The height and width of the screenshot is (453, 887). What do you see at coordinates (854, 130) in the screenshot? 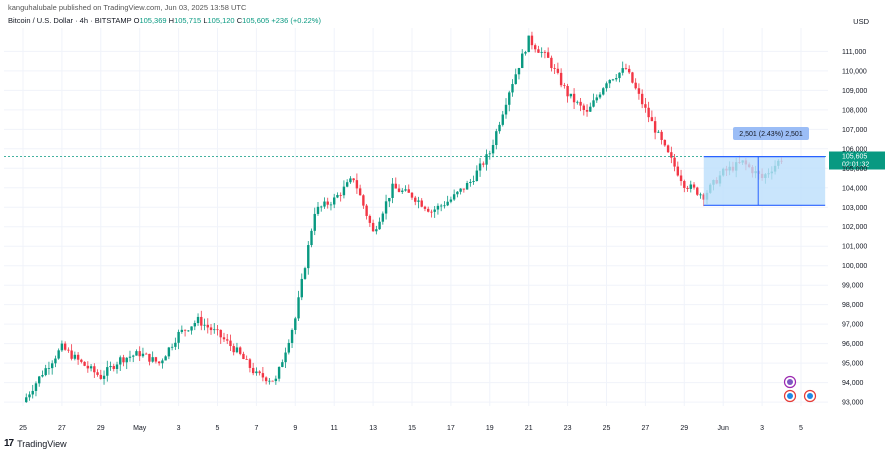
I see `y-tick-label: 107,000` at bounding box center [854, 130].